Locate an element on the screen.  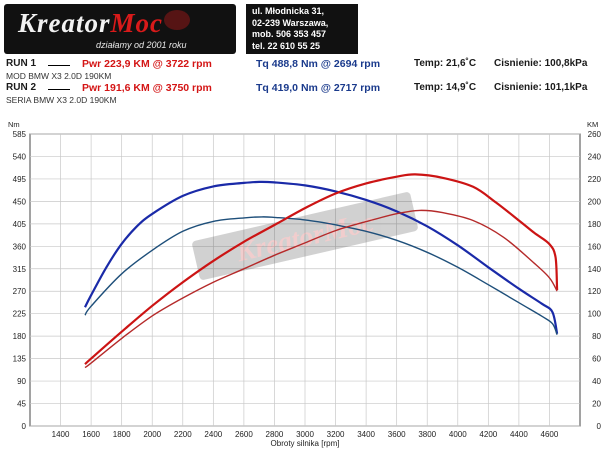
run1-power: Pwr 223,9 KM @ 3722 rpm is located at coordinates (147, 64).